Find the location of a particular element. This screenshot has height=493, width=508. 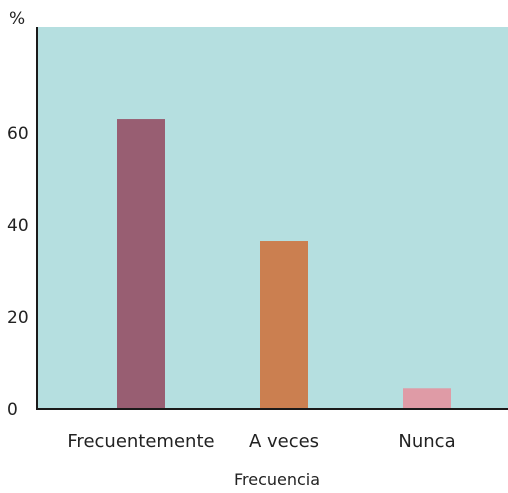

x-axis-label: Frecuencia is located at coordinates (277, 479).